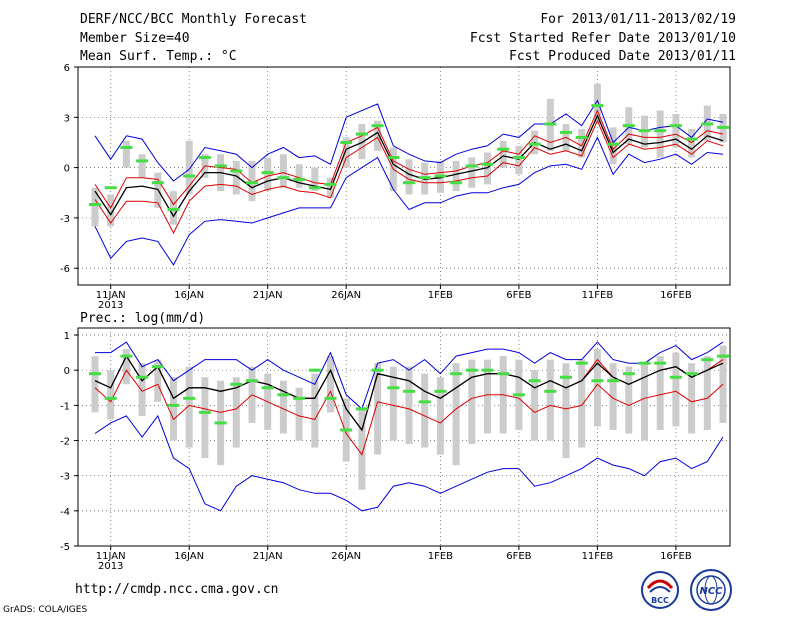 The width and height of the screenshot is (800, 618). I want to click on temp-ytick-label: 6, so click(67, 68).